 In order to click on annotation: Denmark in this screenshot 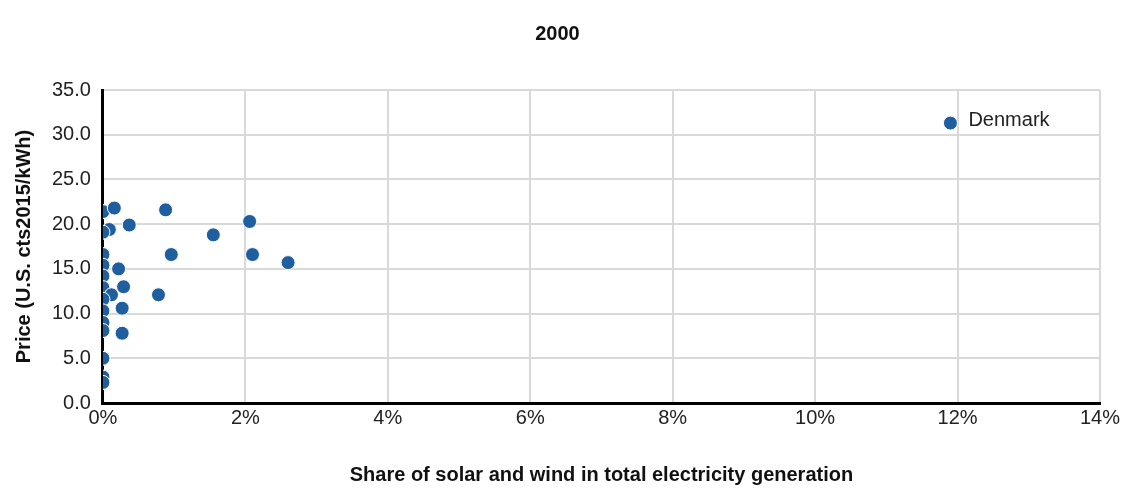, I will do `click(1009, 118)`.